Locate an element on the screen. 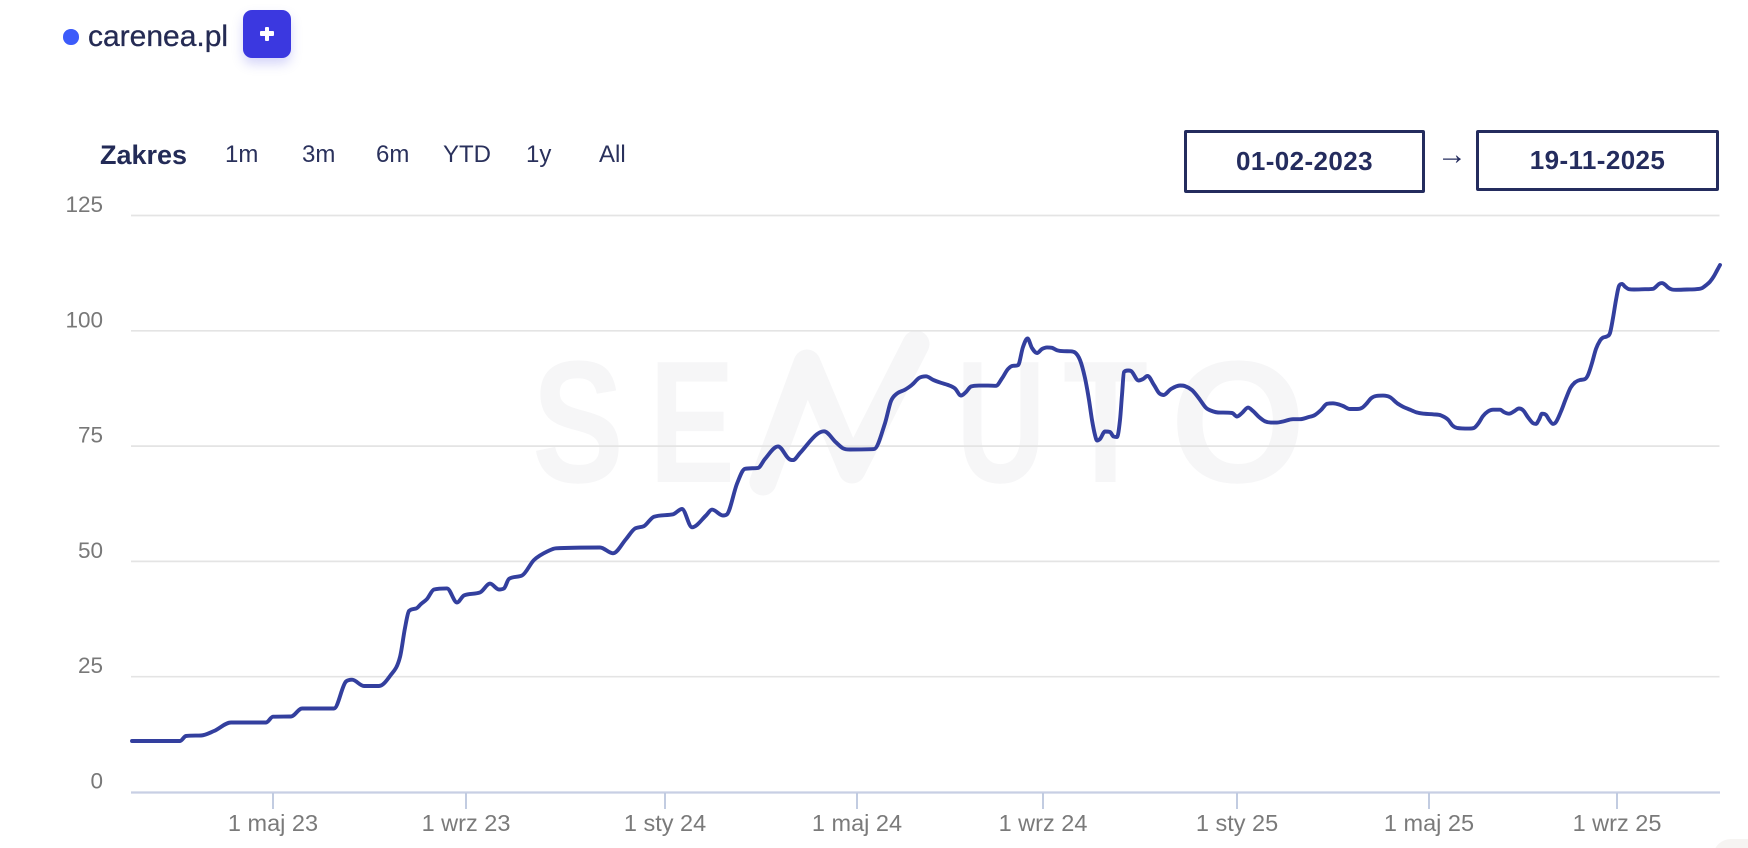 The width and height of the screenshot is (1748, 848). svg-text: S is located at coordinates (578, 421).